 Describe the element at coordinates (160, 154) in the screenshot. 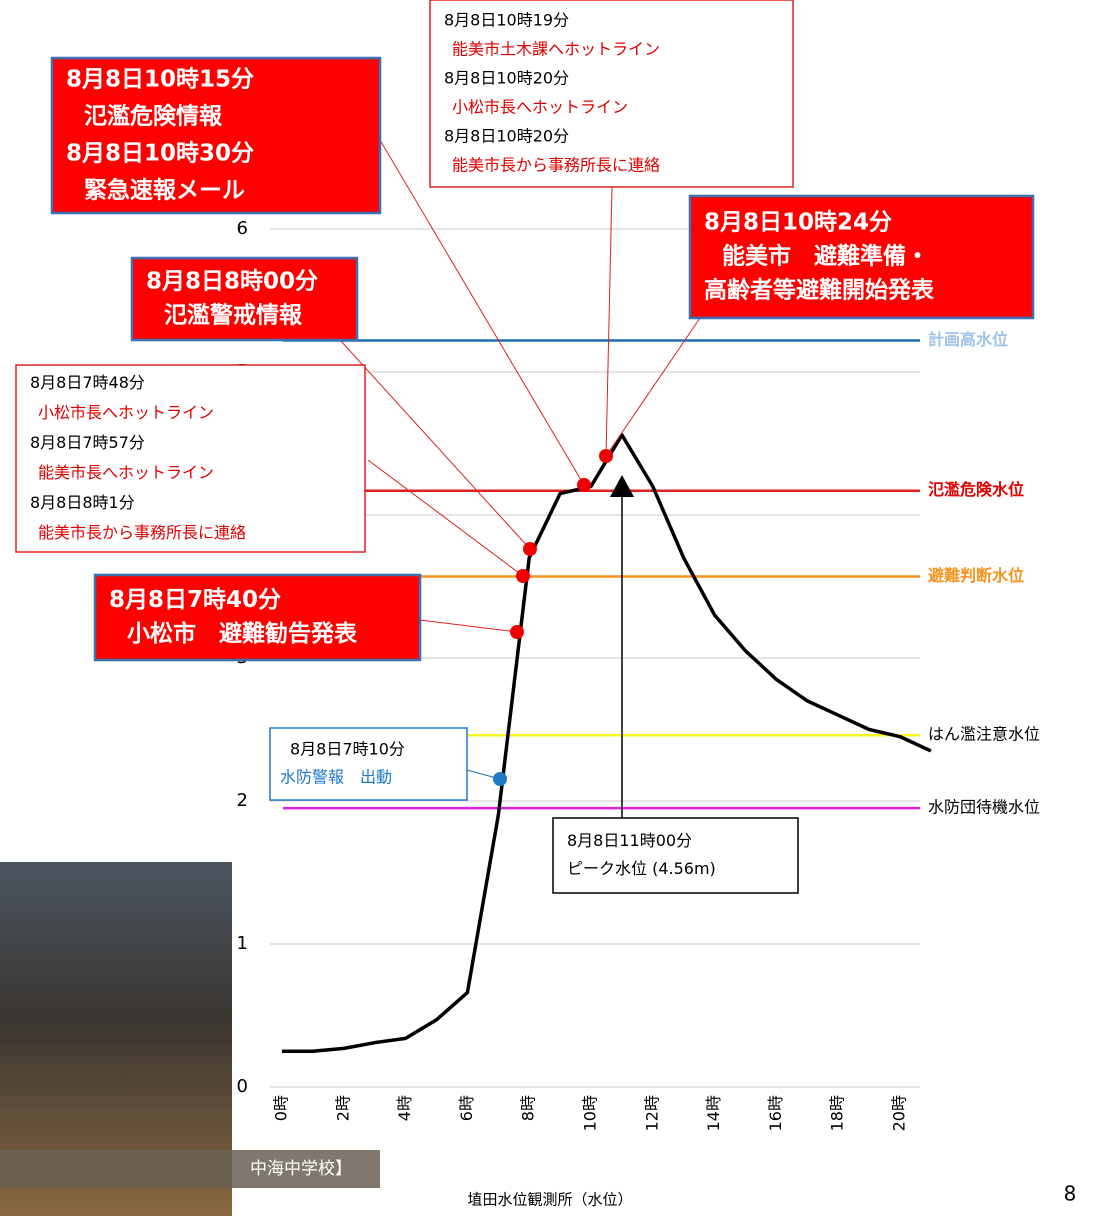

I see `annotation-text: 8月8日10時30分` at that location.